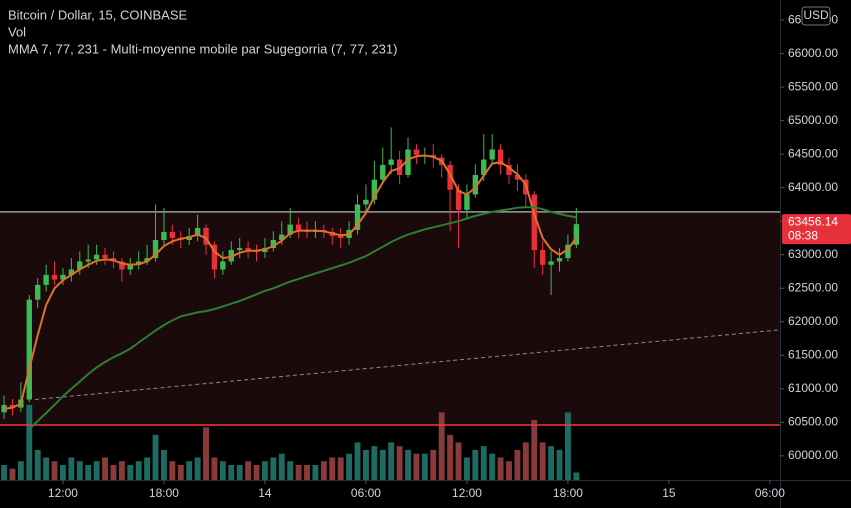 This screenshot has width=851, height=508. Describe the element at coordinates (803, 235) in the screenshot. I see `countdown: 08:38` at that location.